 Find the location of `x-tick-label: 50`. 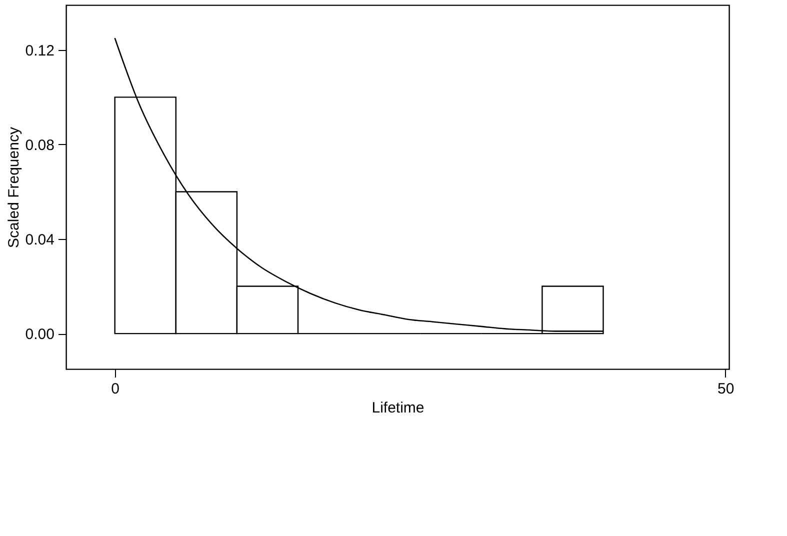

x-tick-label: 50 is located at coordinates (725, 389).